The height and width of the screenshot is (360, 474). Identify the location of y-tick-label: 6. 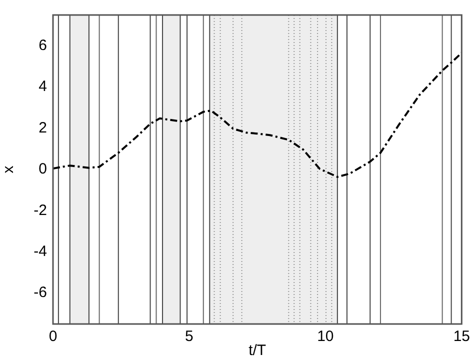
(42, 45).